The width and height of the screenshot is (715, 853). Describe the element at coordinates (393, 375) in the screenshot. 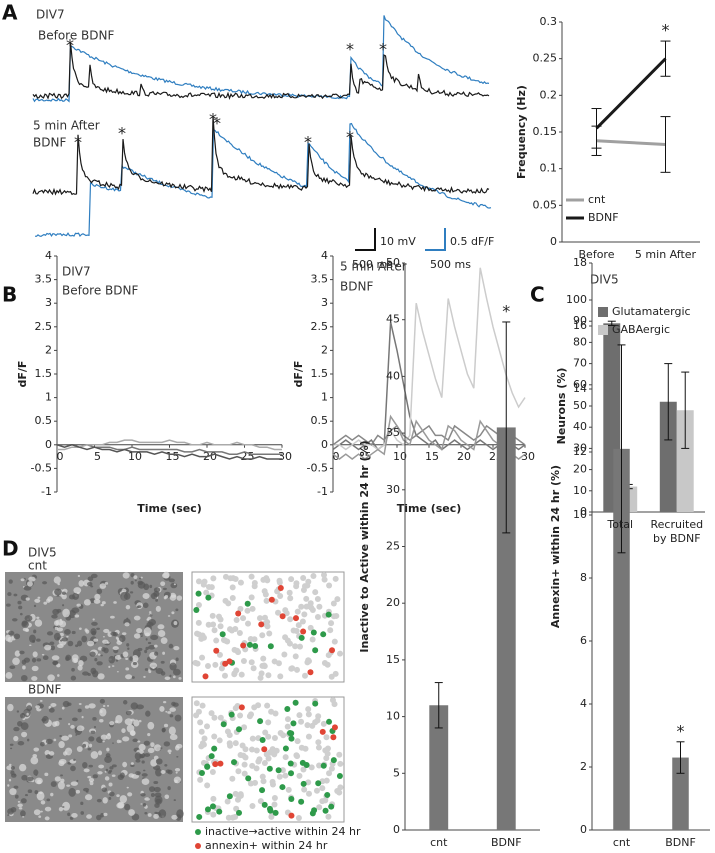

I see `y-tick-label: 40` at that location.